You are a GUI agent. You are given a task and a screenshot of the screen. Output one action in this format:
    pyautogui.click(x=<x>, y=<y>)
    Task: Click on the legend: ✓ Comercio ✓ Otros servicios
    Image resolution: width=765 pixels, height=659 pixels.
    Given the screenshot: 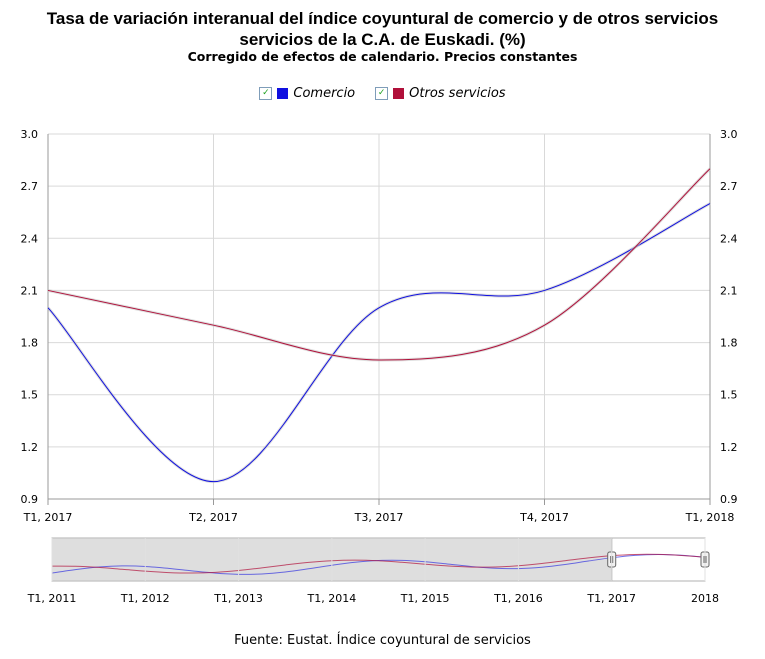 What is the action you would take?
    pyautogui.click(x=382, y=93)
    